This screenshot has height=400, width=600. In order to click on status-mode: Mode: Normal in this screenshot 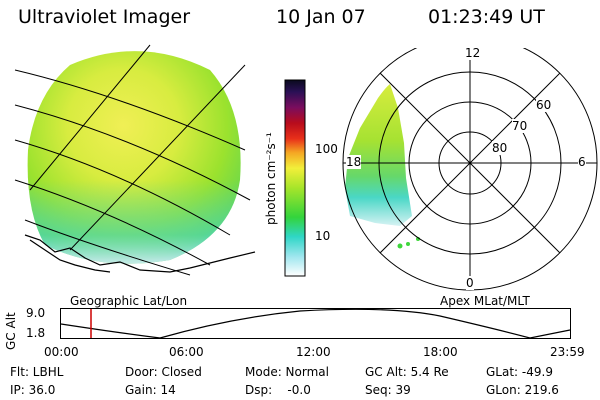, I will do `click(287, 372)`.